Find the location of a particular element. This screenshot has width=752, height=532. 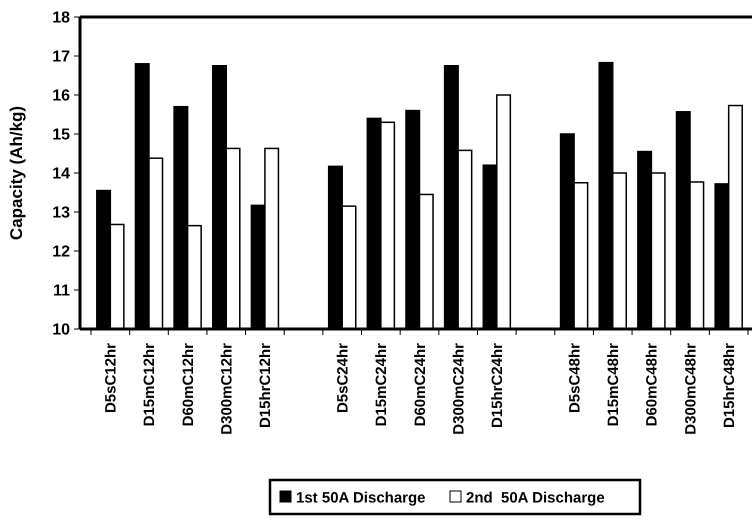

x-tick-label: D300mC24hr is located at coordinates (459, 388).